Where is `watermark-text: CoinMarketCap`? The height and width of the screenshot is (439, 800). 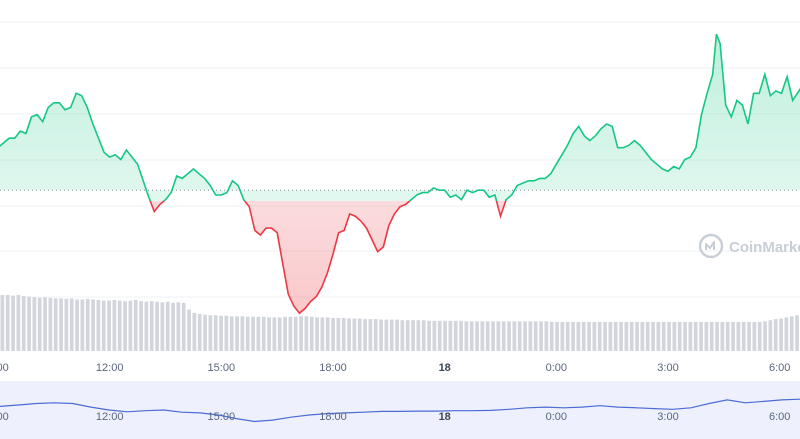
watermark-text: CoinMarketCap is located at coordinates (764, 247).